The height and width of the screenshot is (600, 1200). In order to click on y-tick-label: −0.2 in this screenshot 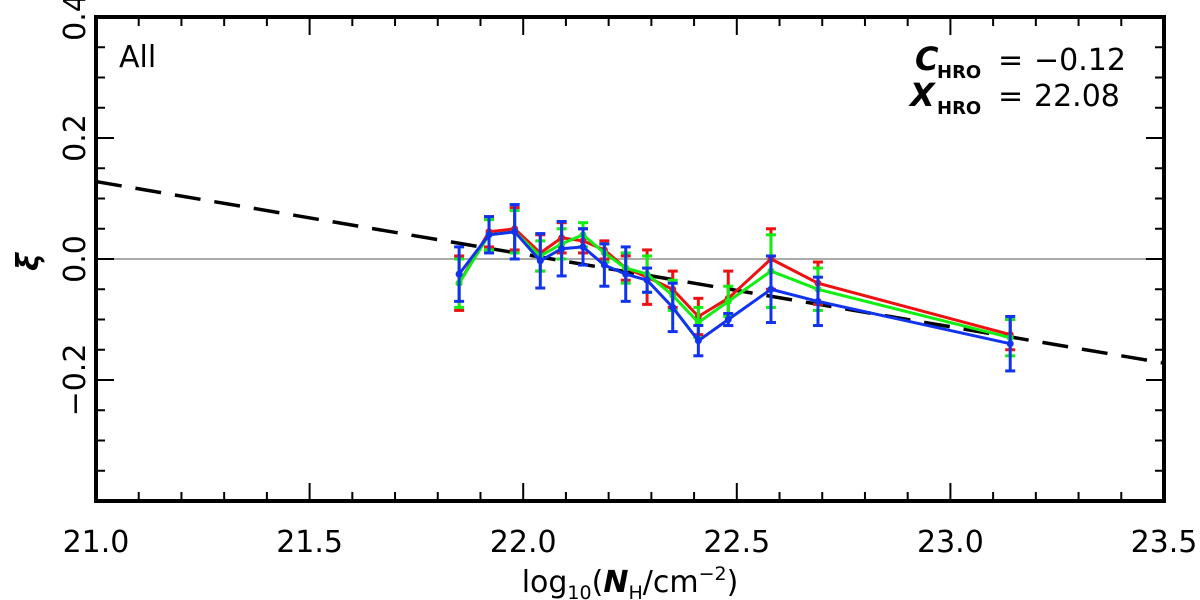, I will do `click(75, 380)`.